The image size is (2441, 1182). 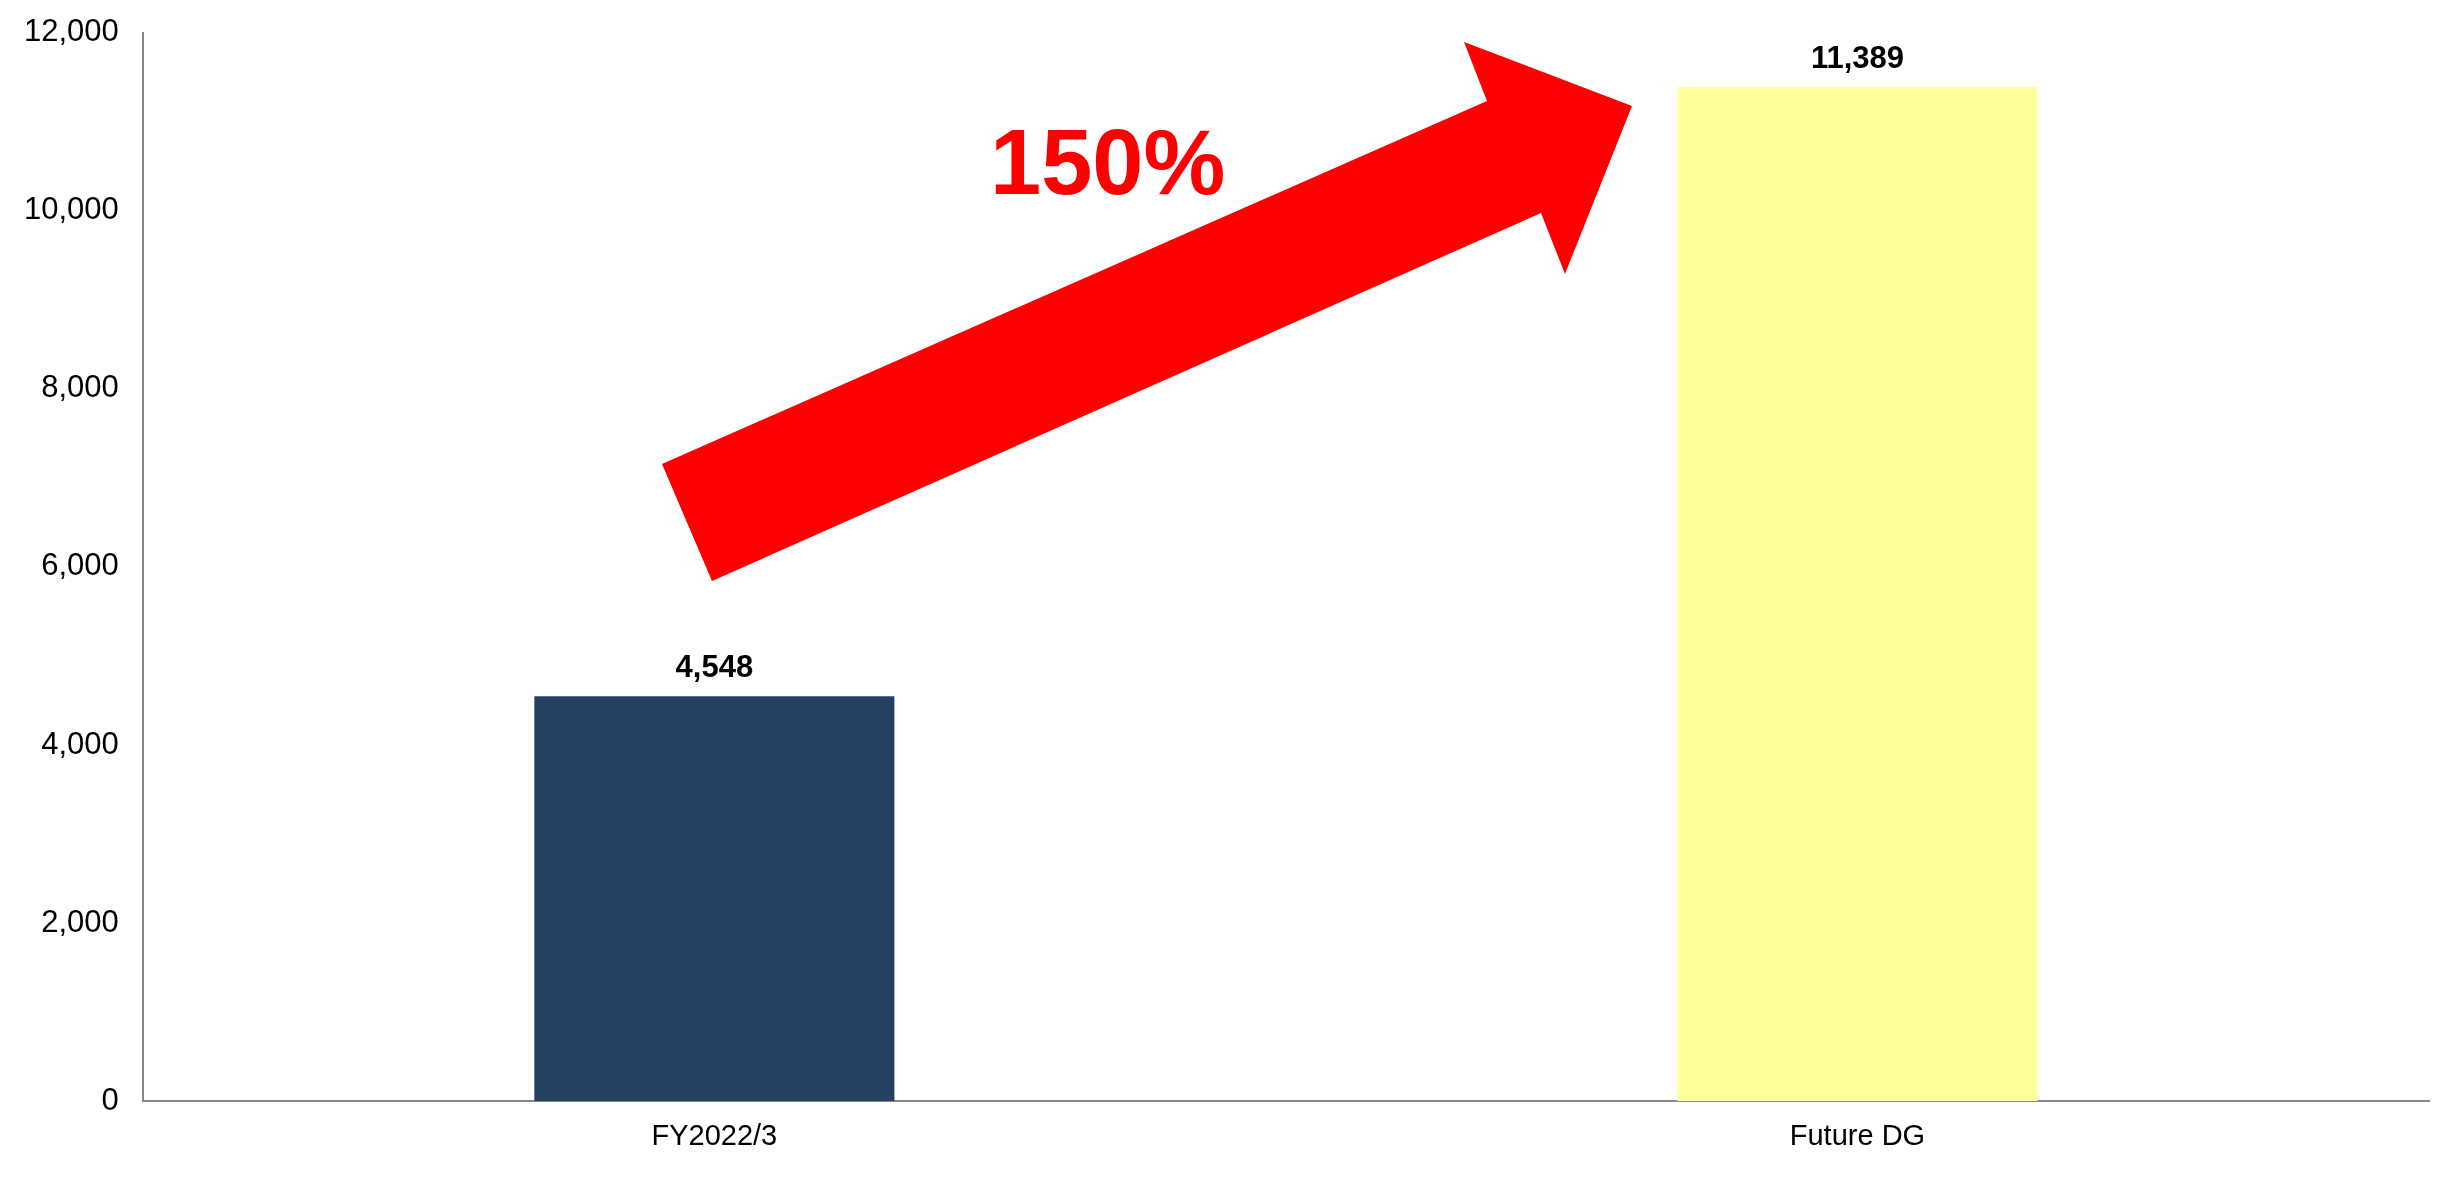 I want to click on data-label: 11,389, so click(x=1857, y=58).